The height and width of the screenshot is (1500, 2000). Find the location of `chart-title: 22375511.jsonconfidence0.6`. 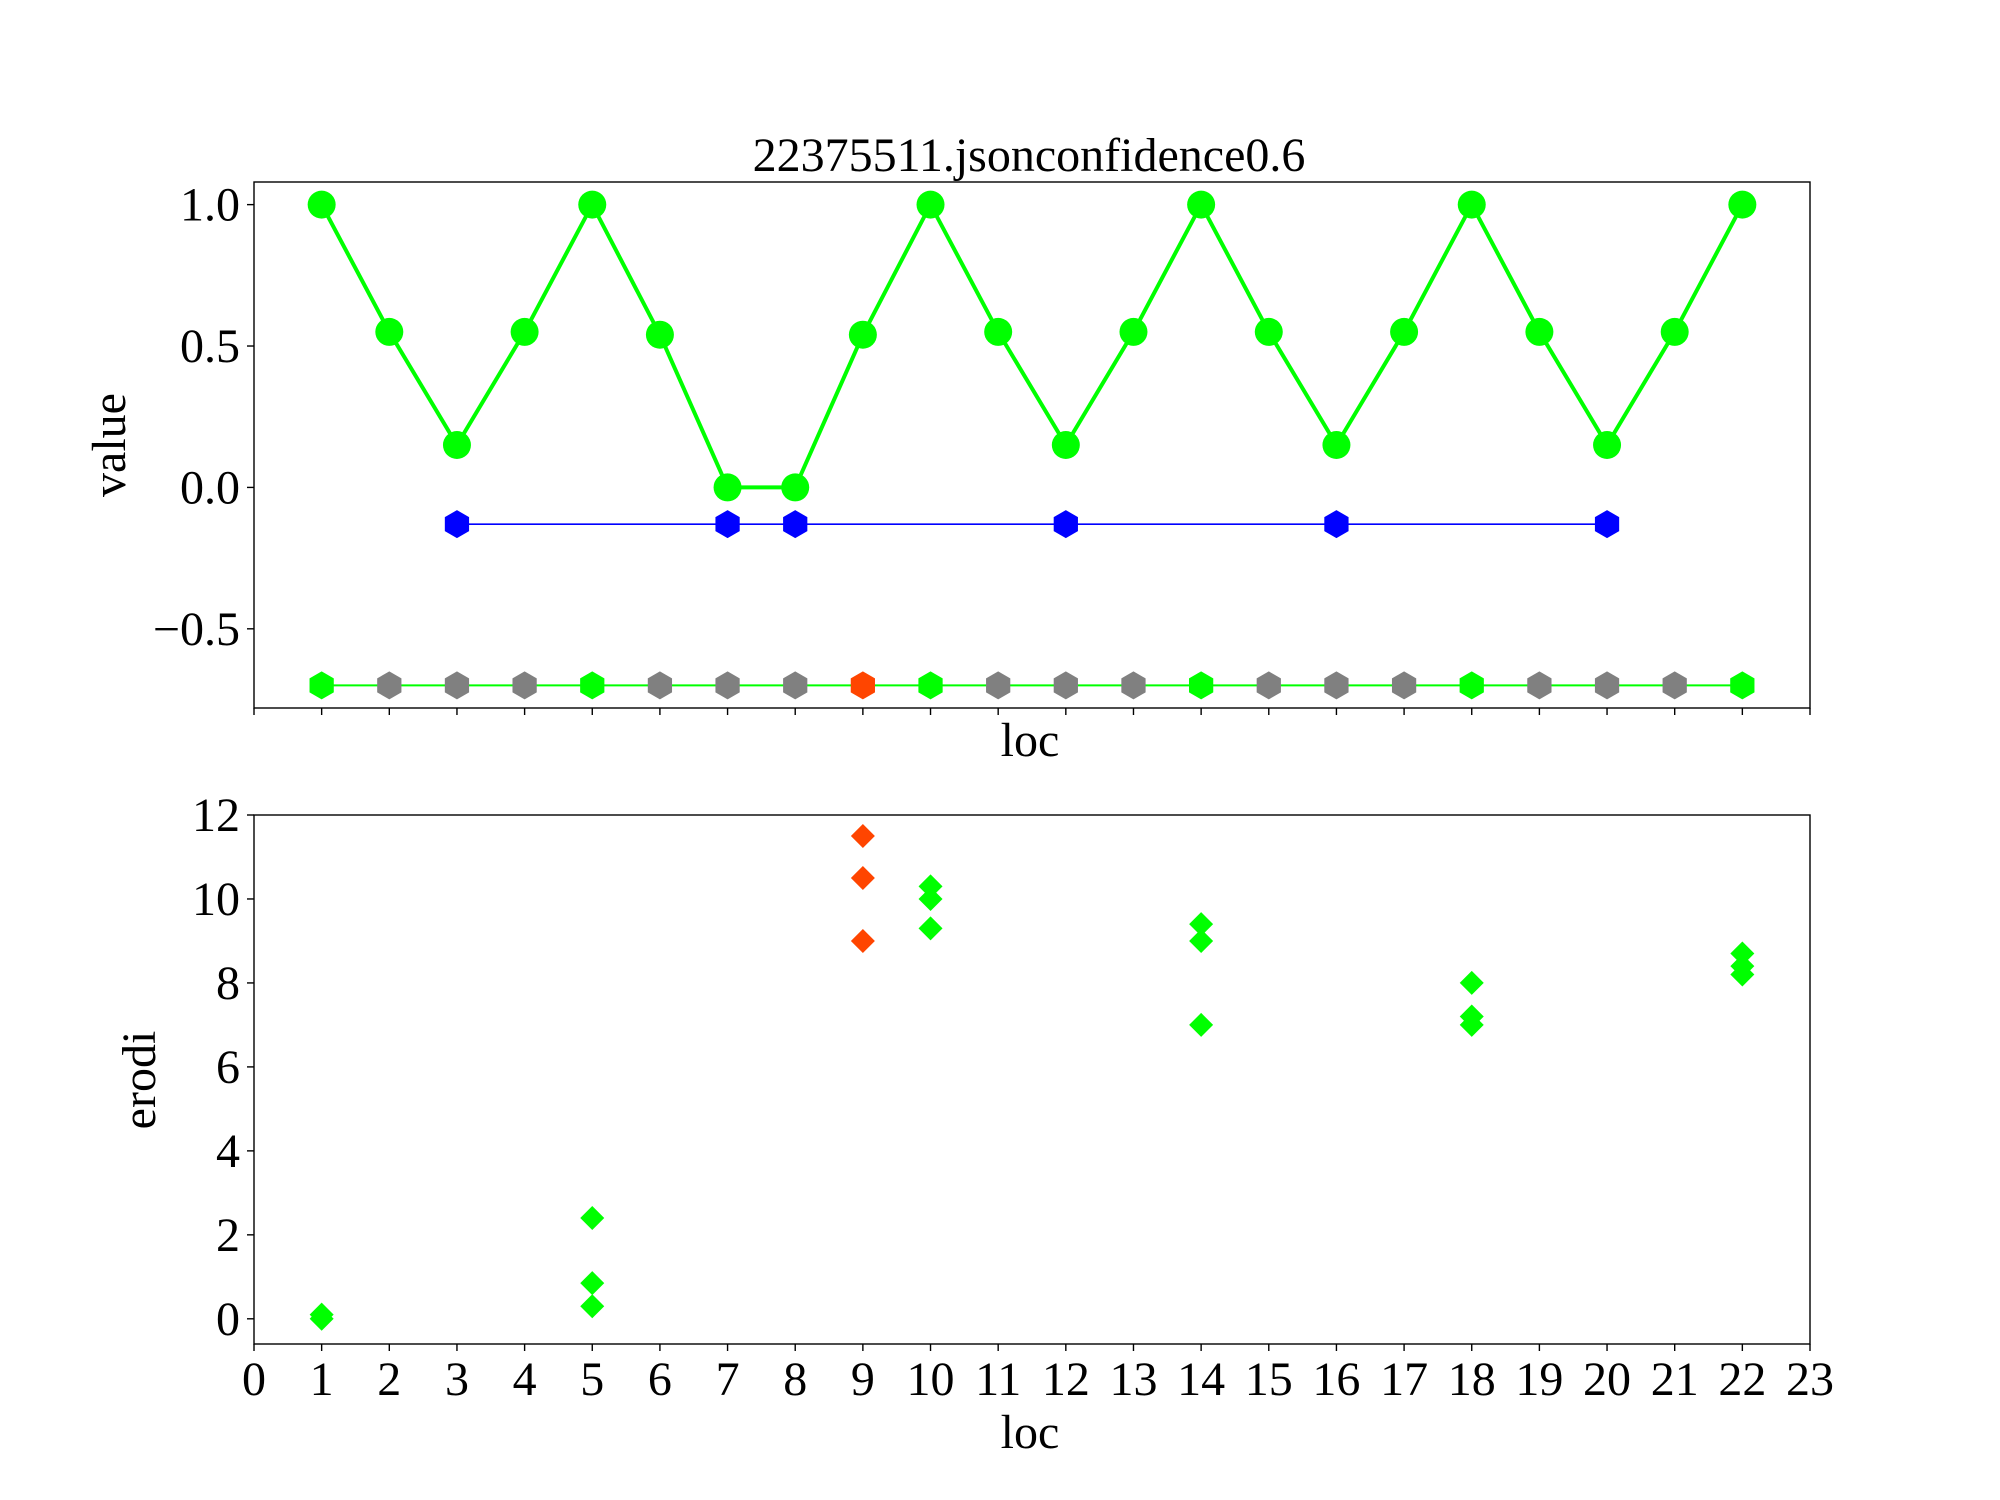

chart-title: 22375511.jsonconfidence0.6 is located at coordinates (1029, 155).